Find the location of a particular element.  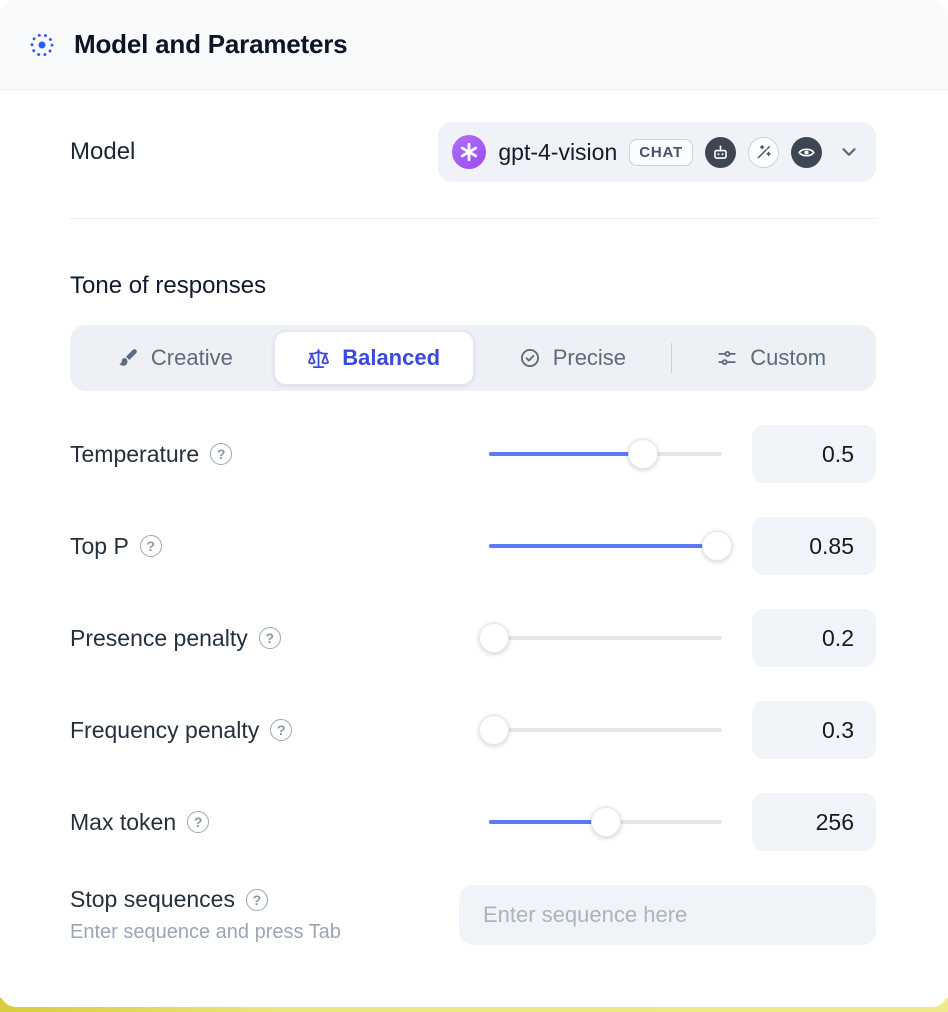

max-token-label: Max token is located at coordinates (123, 821).